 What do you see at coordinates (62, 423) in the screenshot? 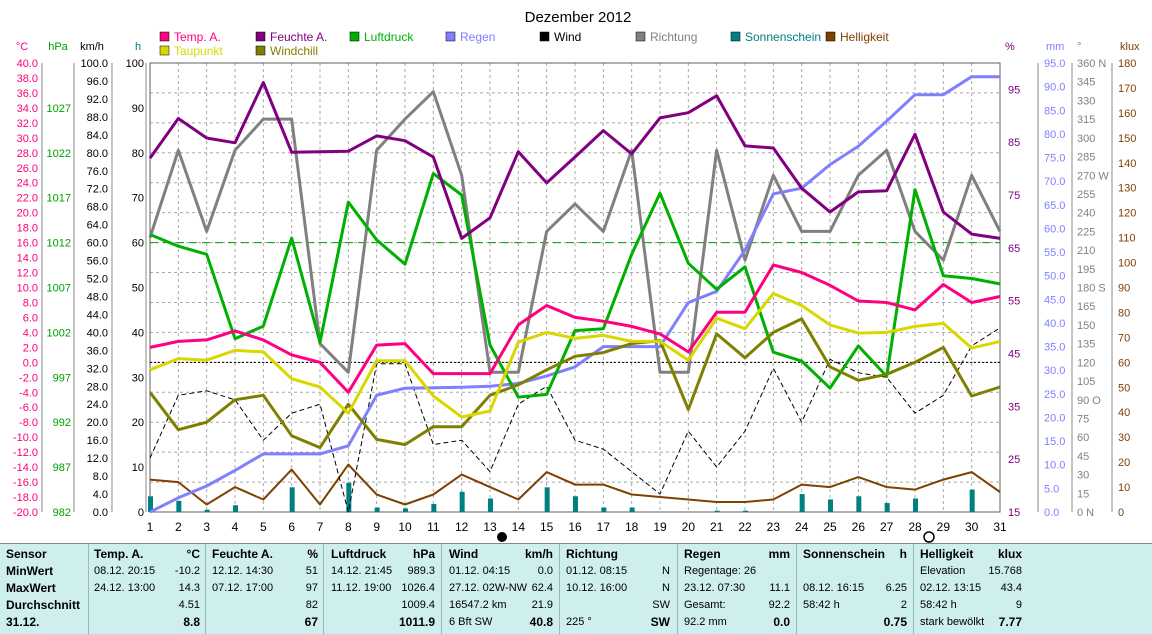
I see `pressure-tick: 992` at bounding box center [62, 423].